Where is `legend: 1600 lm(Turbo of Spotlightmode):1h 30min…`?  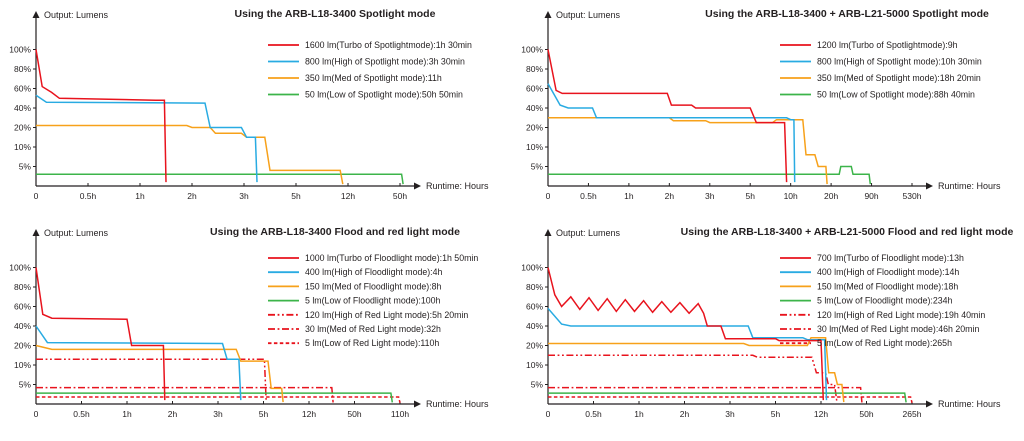
legend: 1600 lm(Turbo of Spotlightmode):1h 30min… is located at coordinates (370, 70).